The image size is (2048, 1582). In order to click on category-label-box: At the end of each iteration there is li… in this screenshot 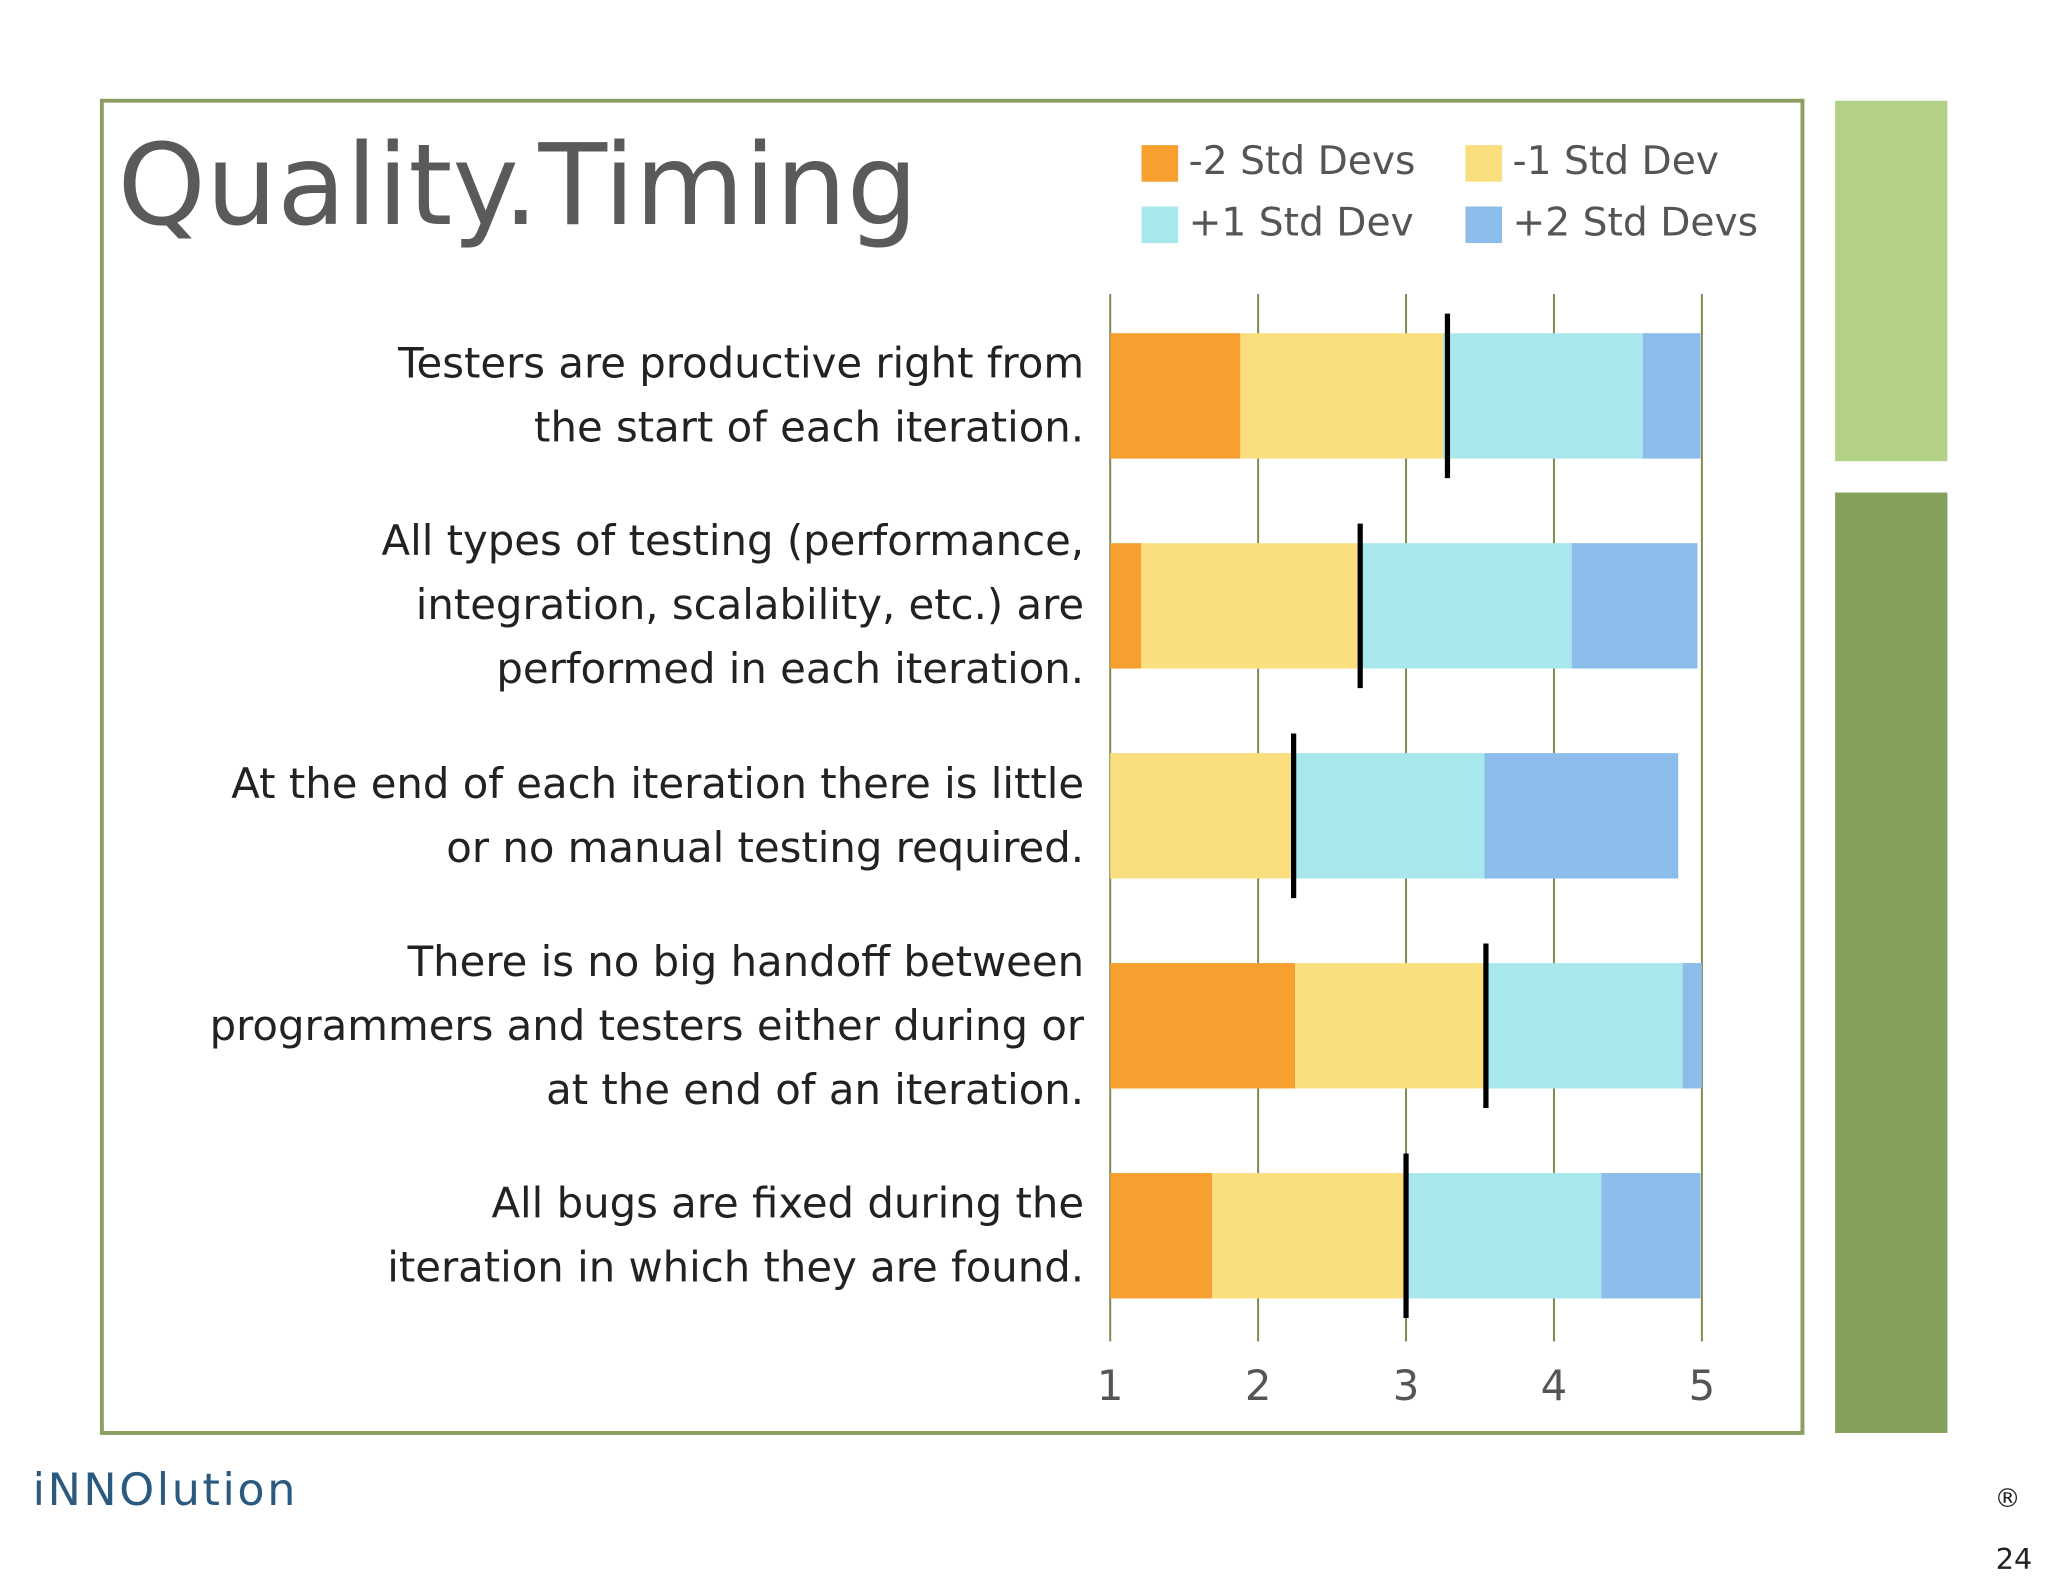, I will do `click(594, 815)`.